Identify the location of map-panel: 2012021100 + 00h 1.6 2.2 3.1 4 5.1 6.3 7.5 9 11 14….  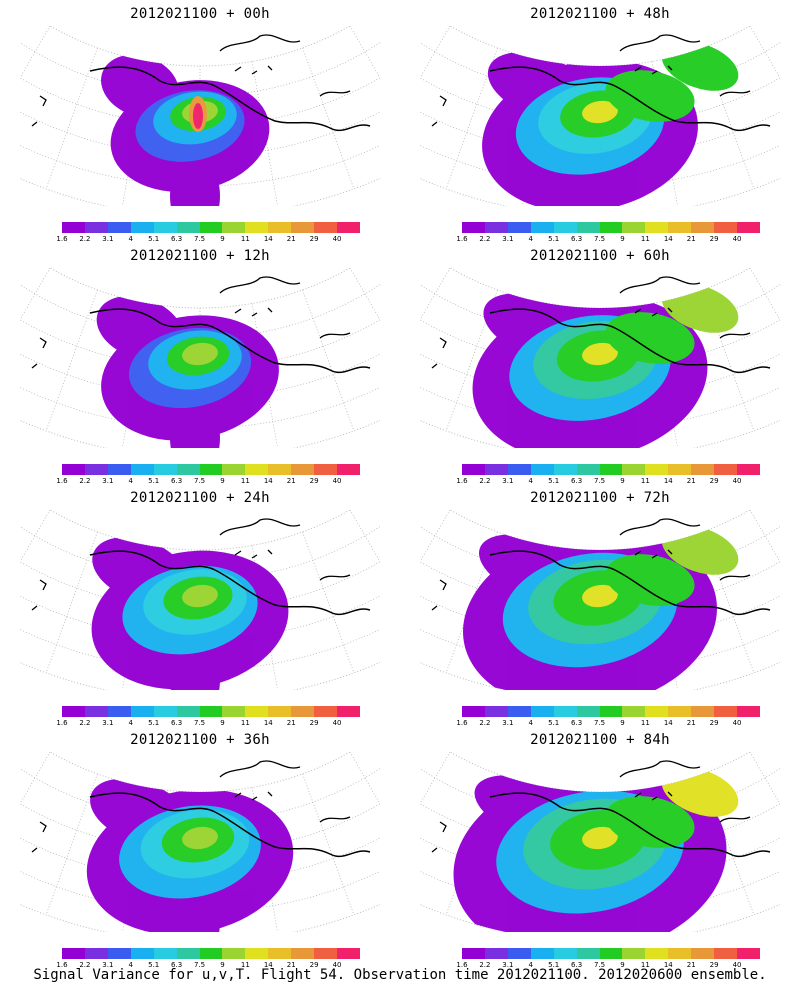
(200, 122).